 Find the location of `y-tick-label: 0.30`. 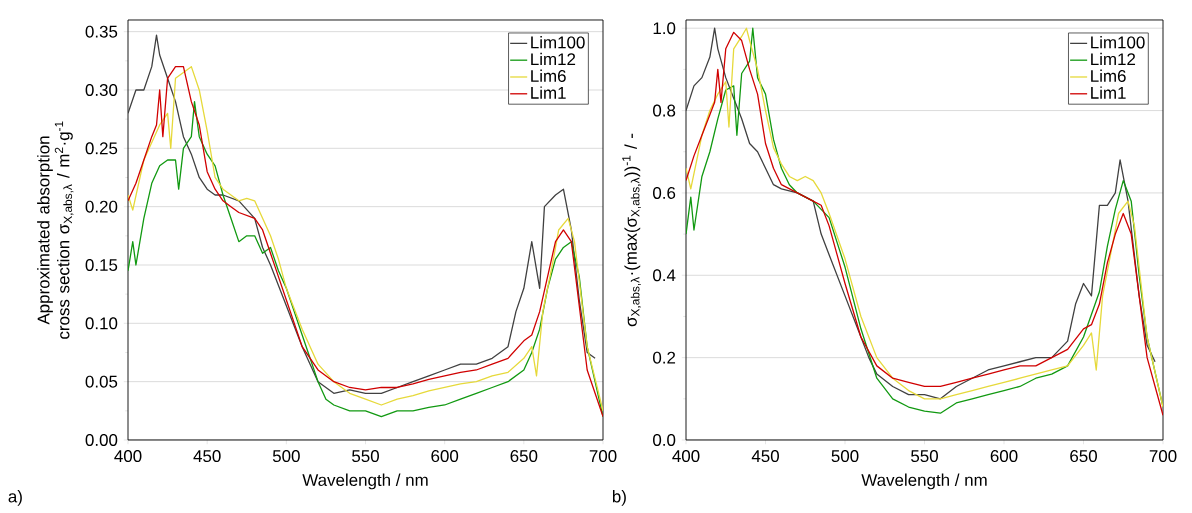

y-tick-label: 0.30 is located at coordinates (101, 89).